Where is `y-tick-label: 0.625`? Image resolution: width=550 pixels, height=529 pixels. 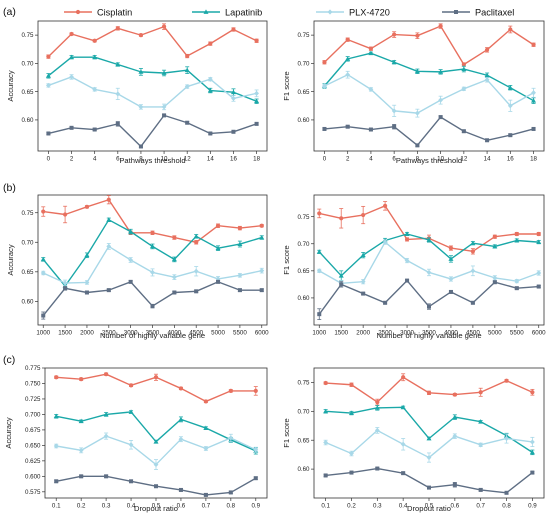
y-tick-label: 0.625 is located at coordinates (33, 461).